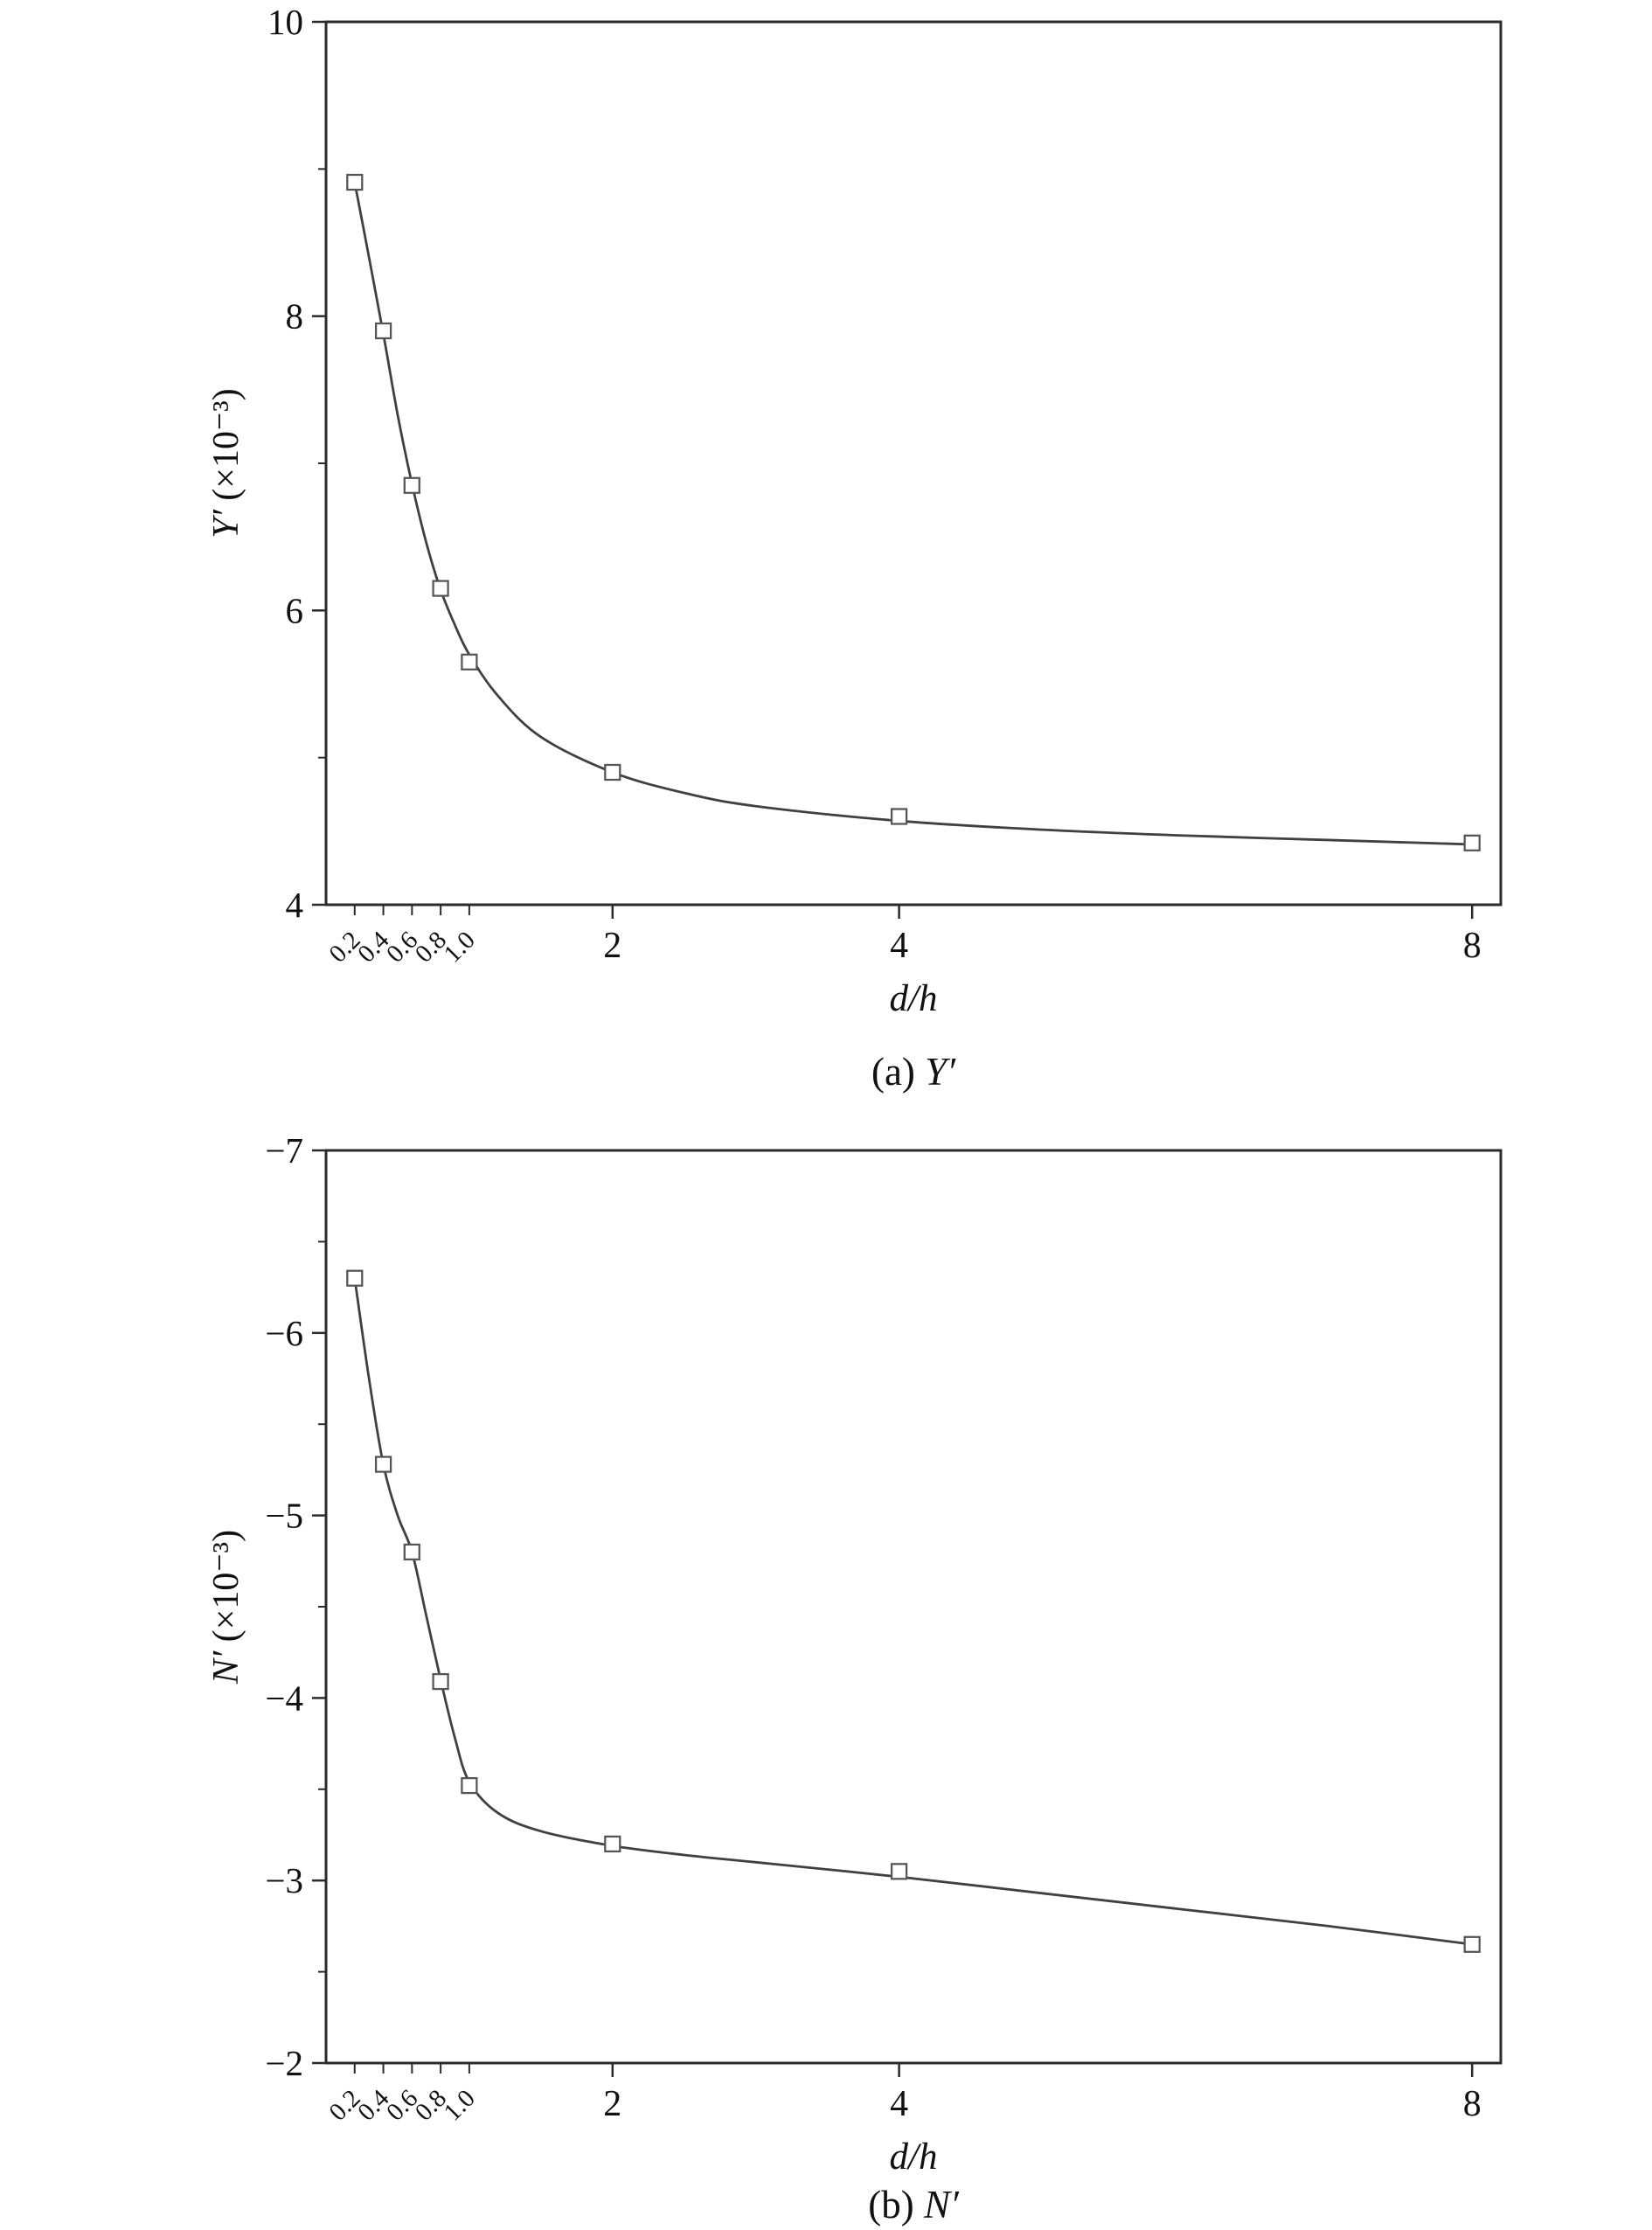 This screenshot has height=2230, width=1652. What do you see at coordinates (941, 2205) in the screenshot?
I see `caption-b-variable: N′` at bounding box center [941, 2205].